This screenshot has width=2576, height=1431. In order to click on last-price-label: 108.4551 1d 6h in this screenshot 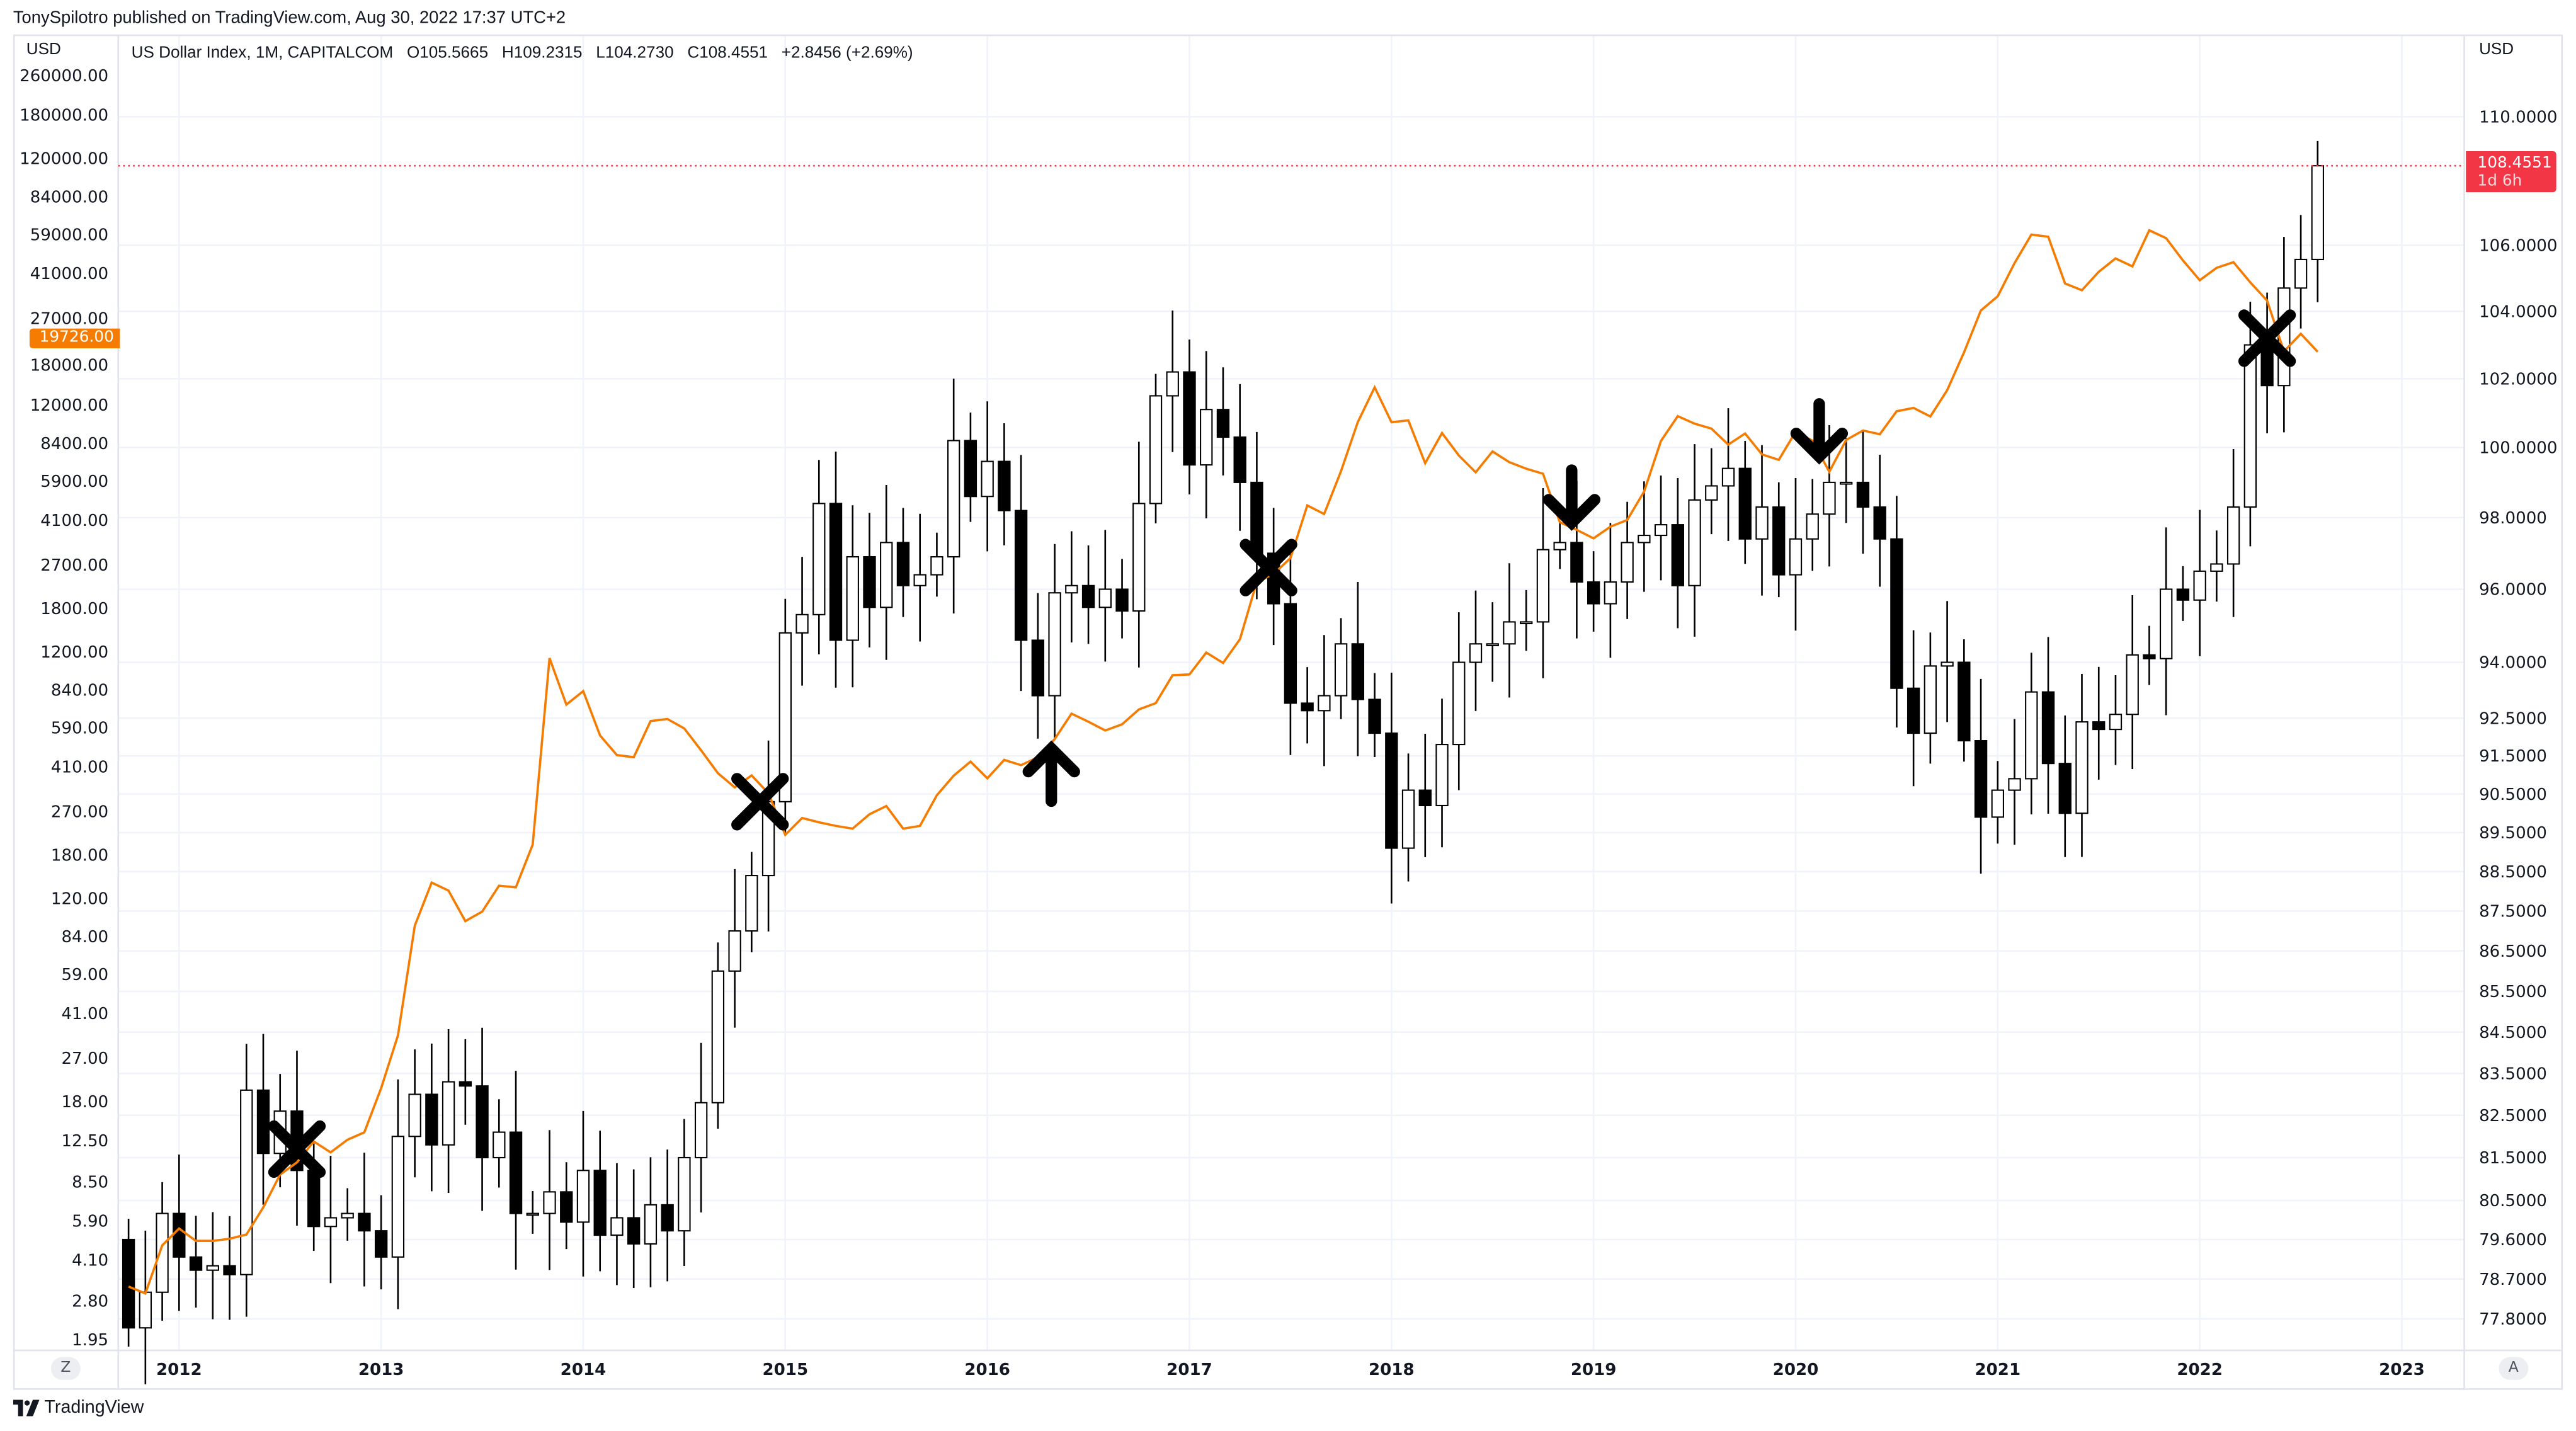, I will do `click(2511, 172)`.